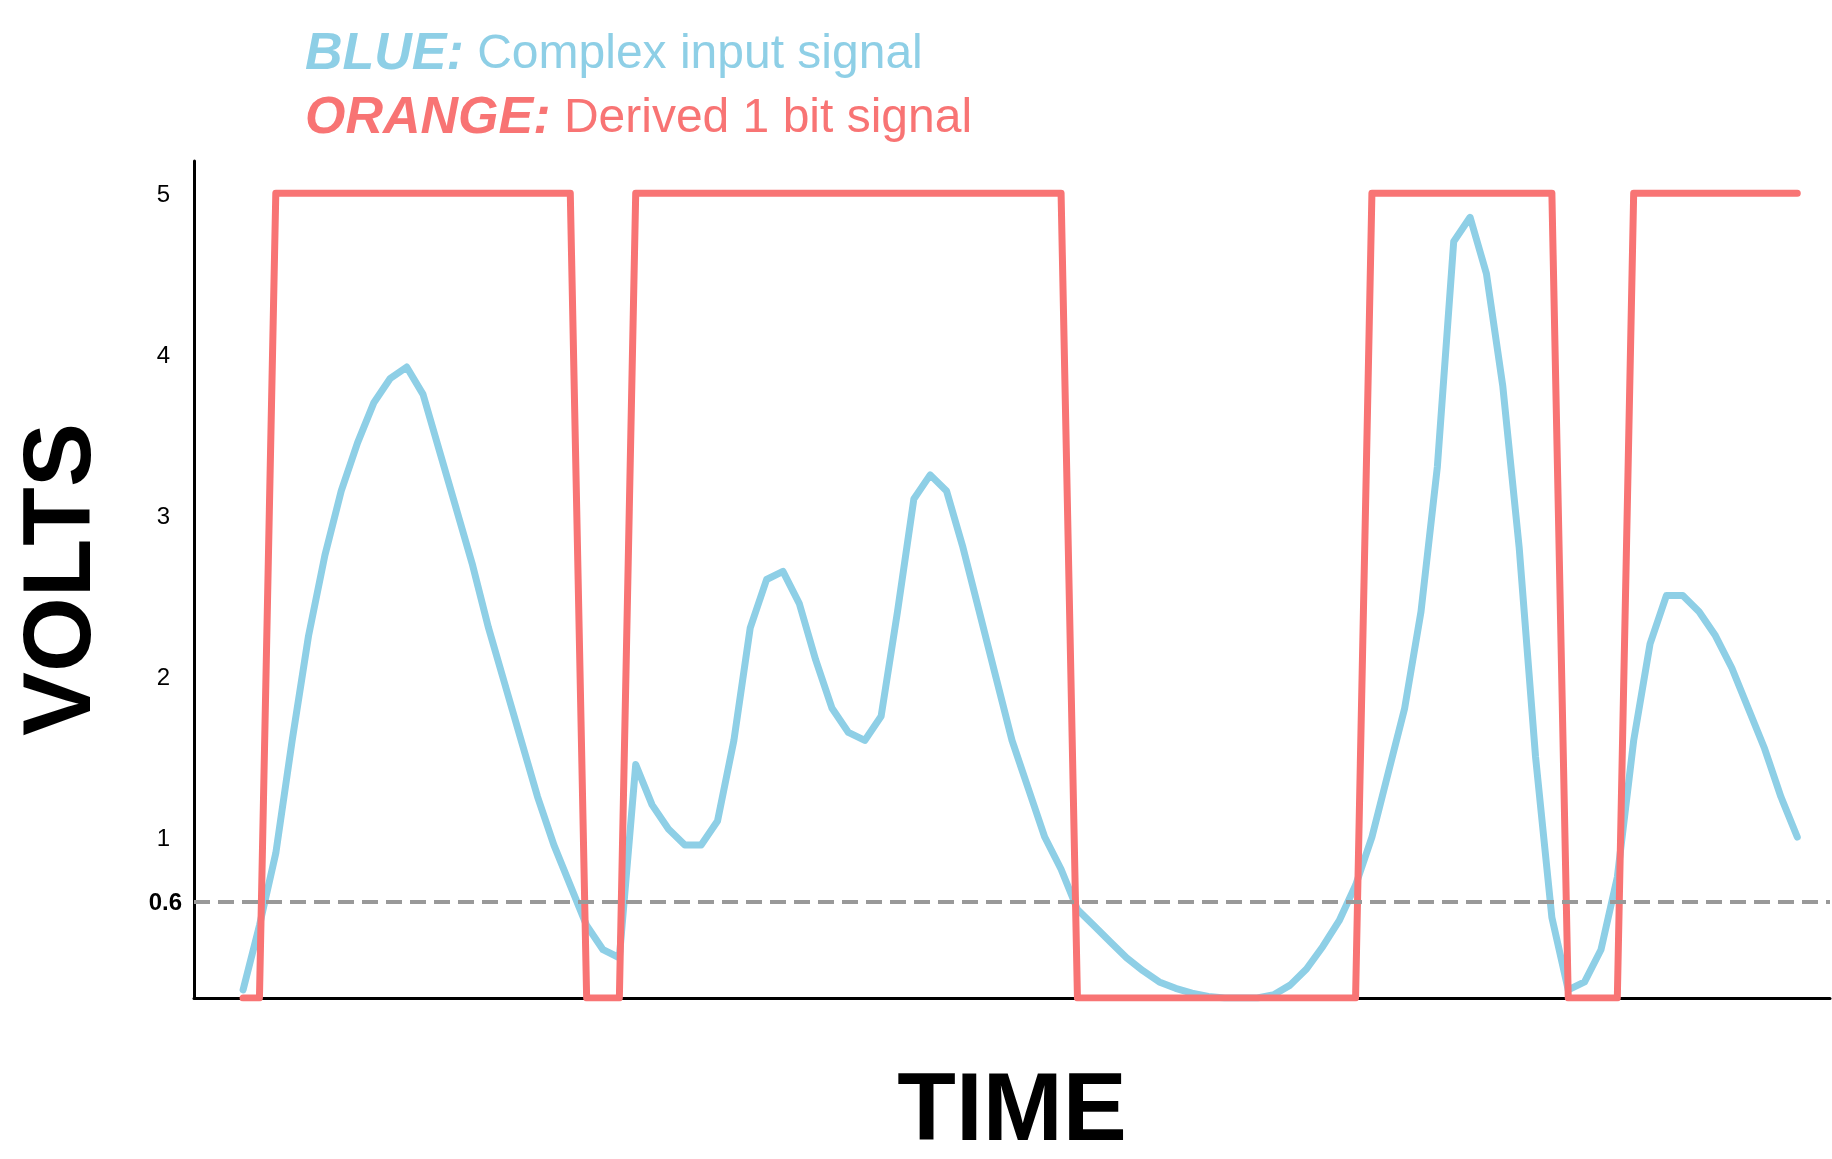 This screenshot has width=1832, height=1159. I want to click on y-tick-label: 1, so click(163, 837).